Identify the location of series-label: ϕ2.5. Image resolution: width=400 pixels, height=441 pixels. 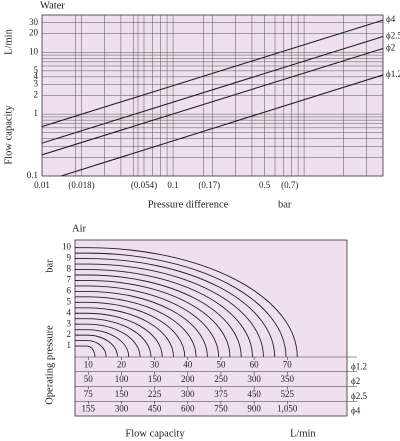
(393, 36).